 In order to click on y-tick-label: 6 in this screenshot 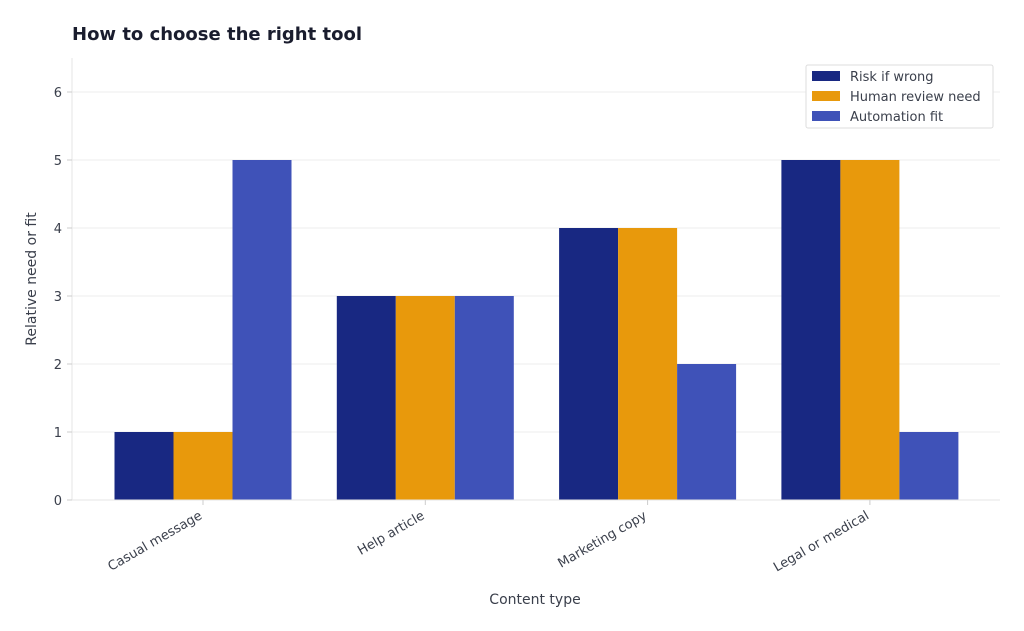, I will do `click(58, 93)`.